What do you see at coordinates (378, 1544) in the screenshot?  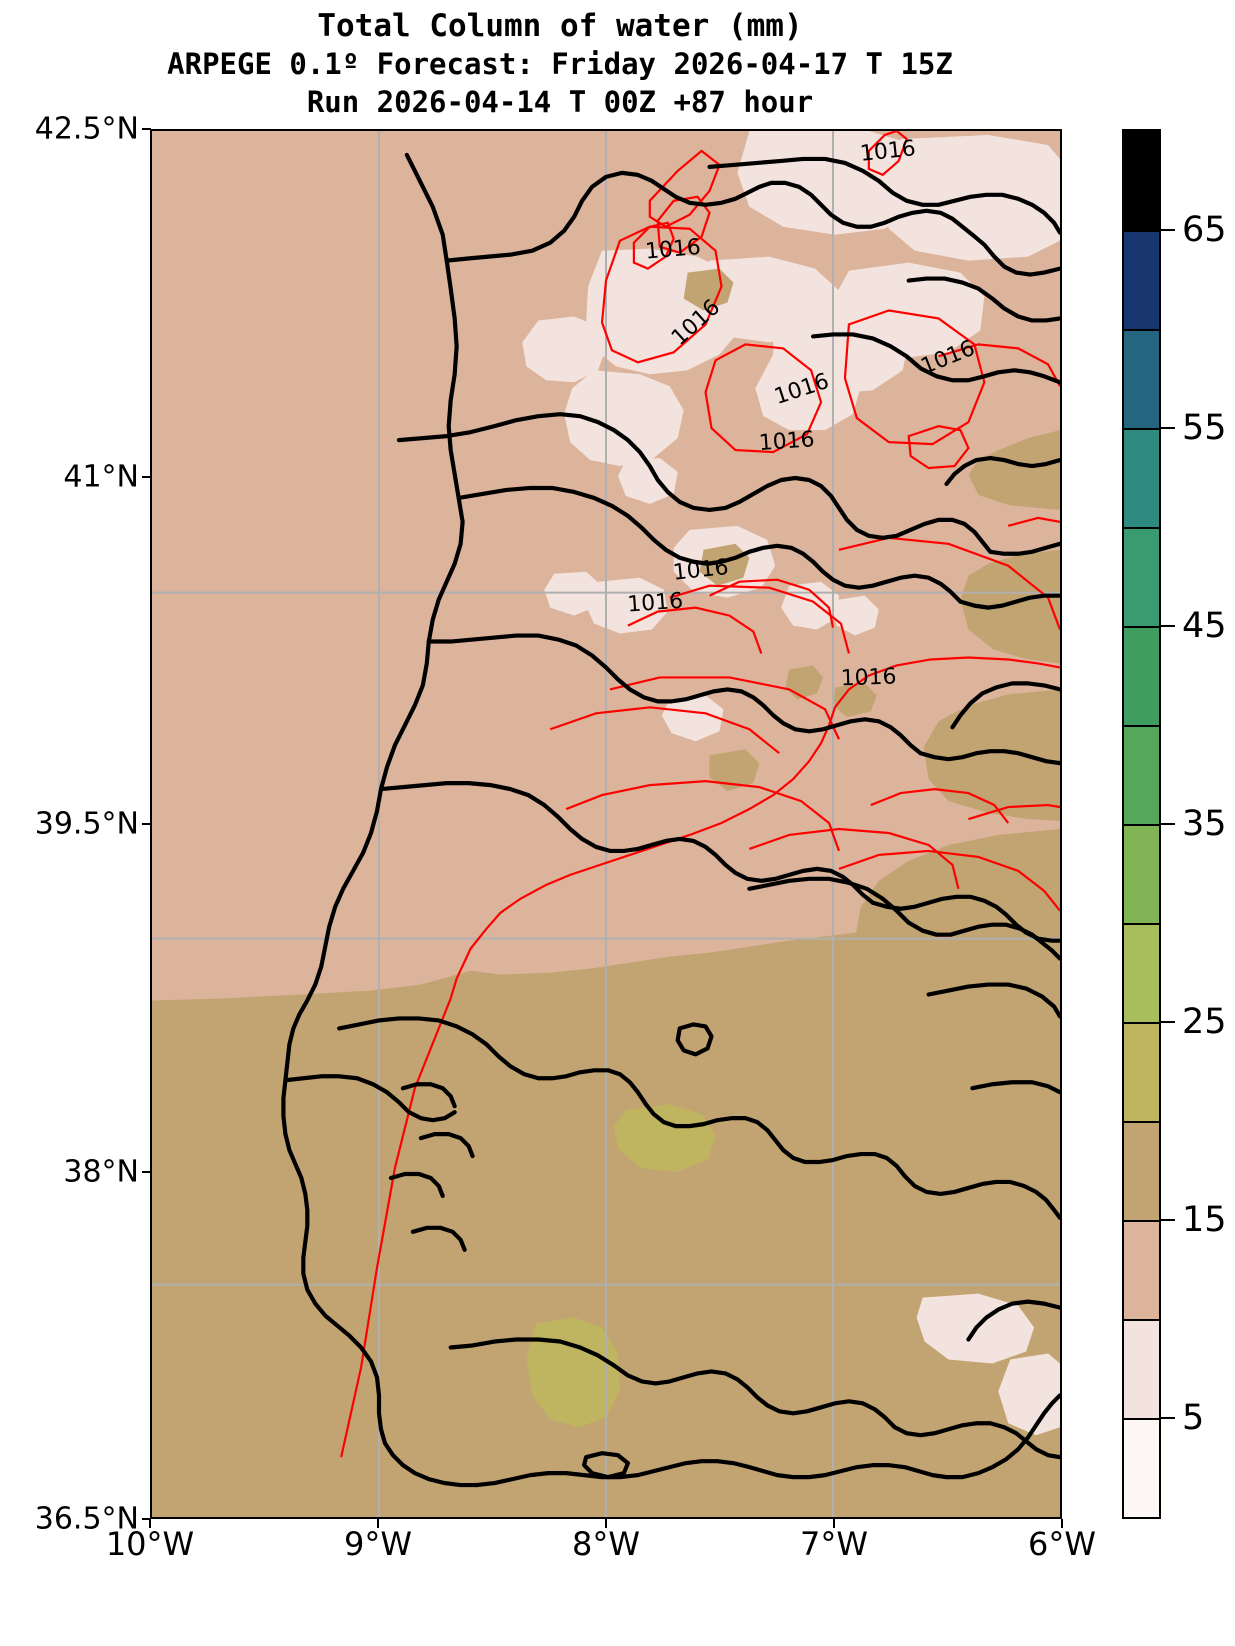 I see `x-tick-label-1: 9°W` at bounding box center [378, 1544].